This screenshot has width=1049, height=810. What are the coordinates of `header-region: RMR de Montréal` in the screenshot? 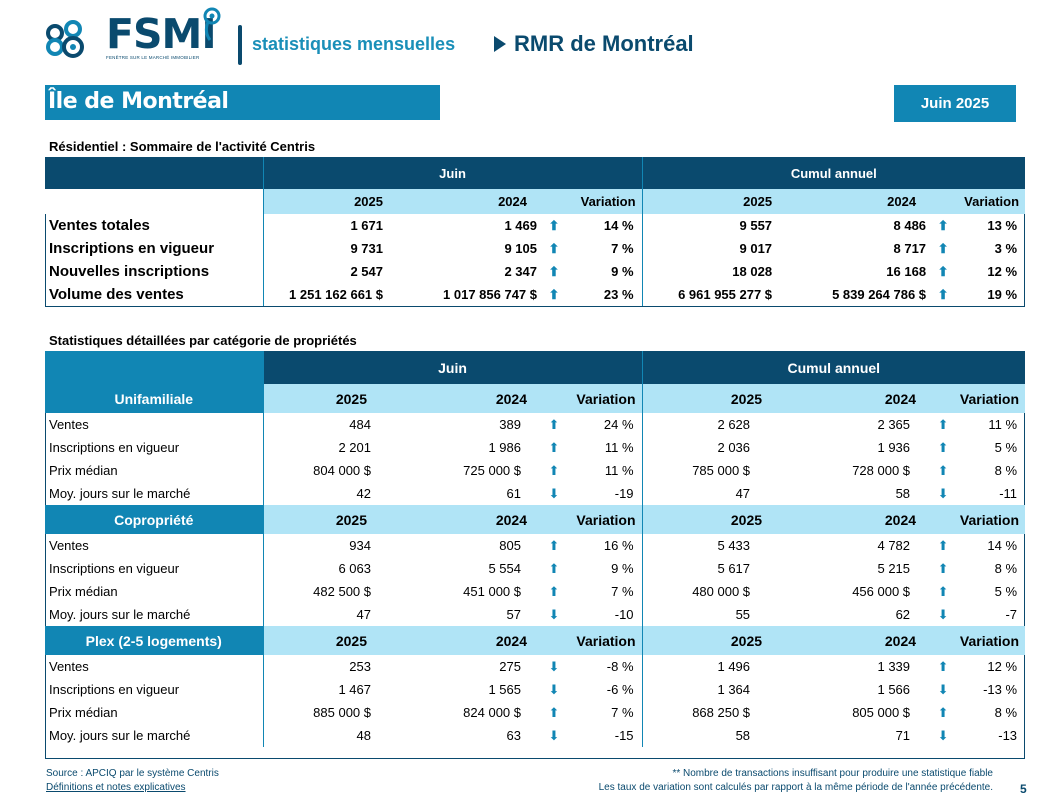 It's located at (604, 43).